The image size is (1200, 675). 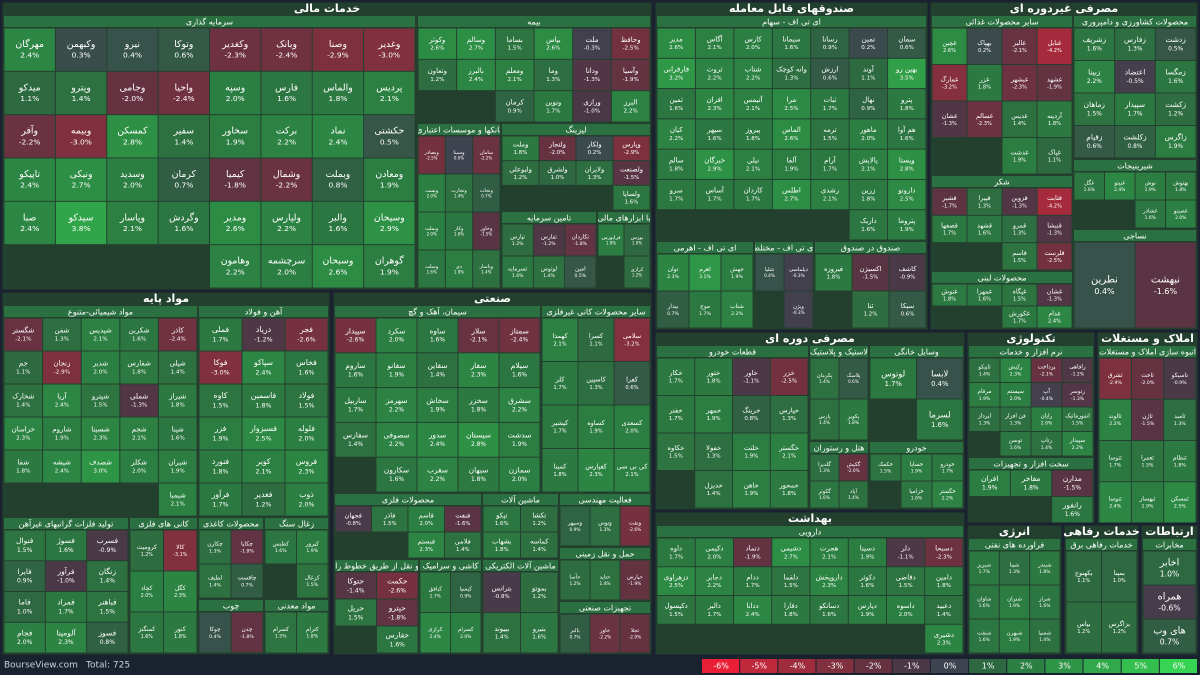 What do you see at coordinates (637, 238) in the screenshot?
I see `tile-name: بورس` at bounding box center [637, 238].